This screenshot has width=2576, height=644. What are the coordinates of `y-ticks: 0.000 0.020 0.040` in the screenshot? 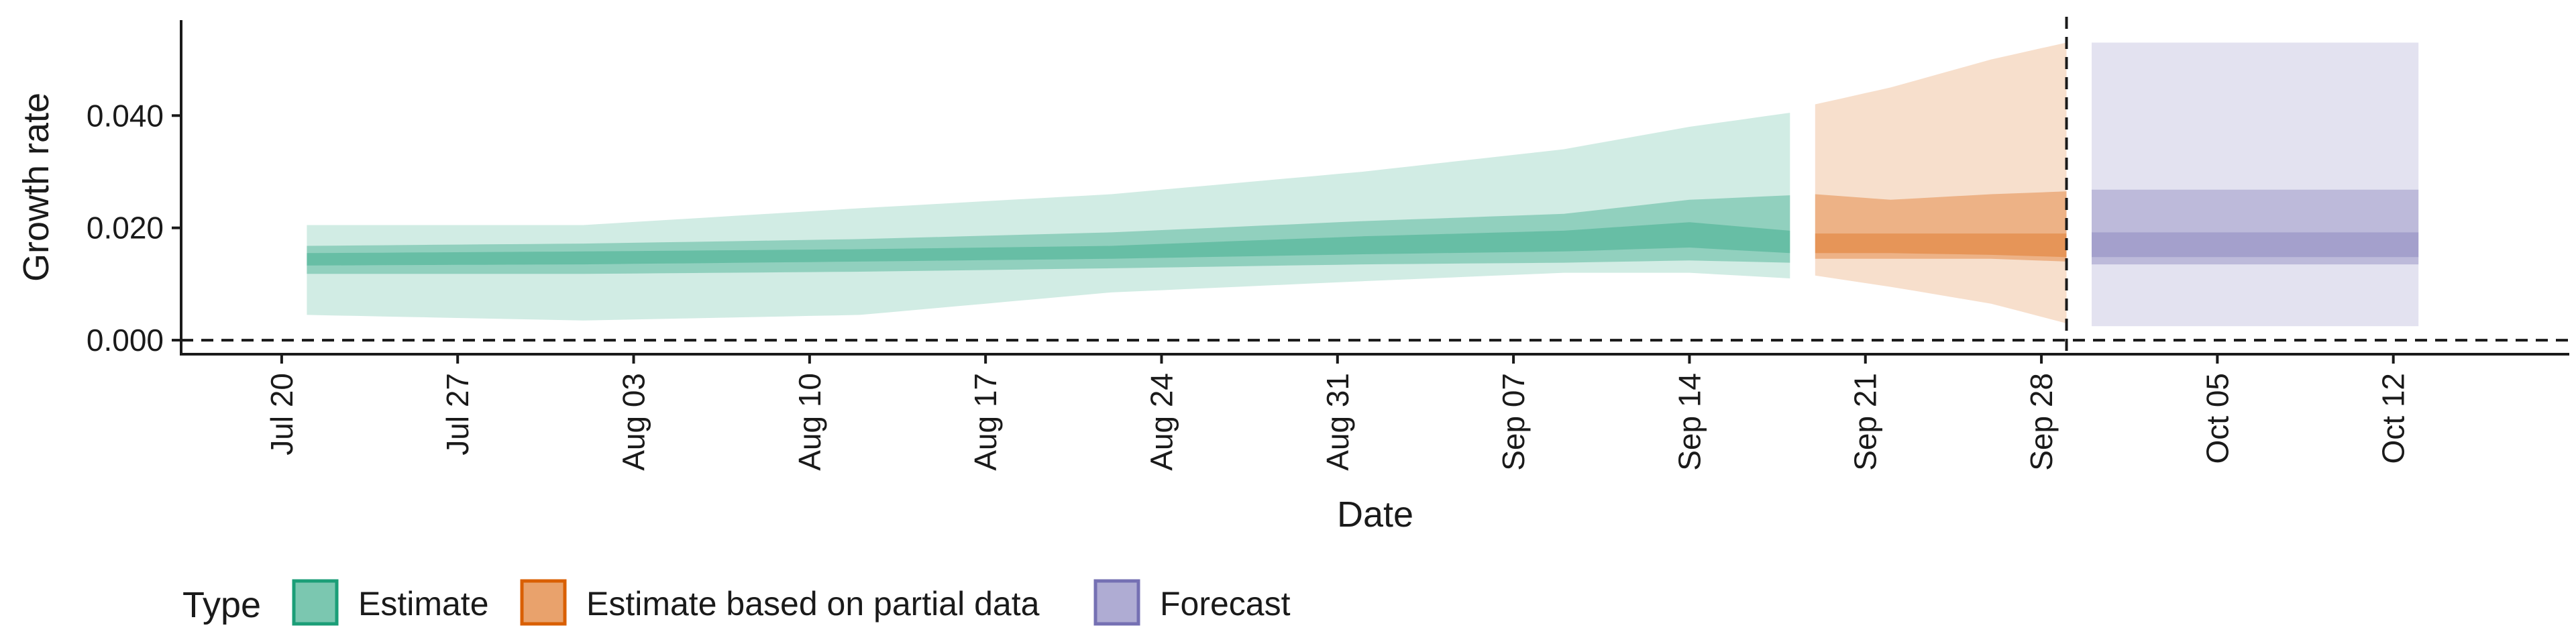 It's located at (134, 228).